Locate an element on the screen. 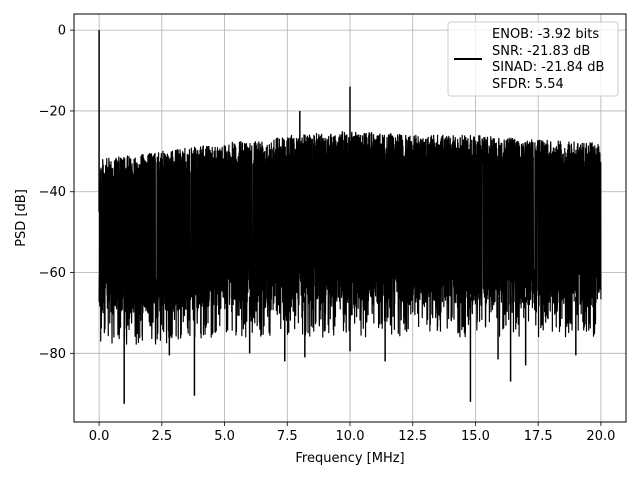  y-tick-label: 0 is located at coordinates (62, 31).